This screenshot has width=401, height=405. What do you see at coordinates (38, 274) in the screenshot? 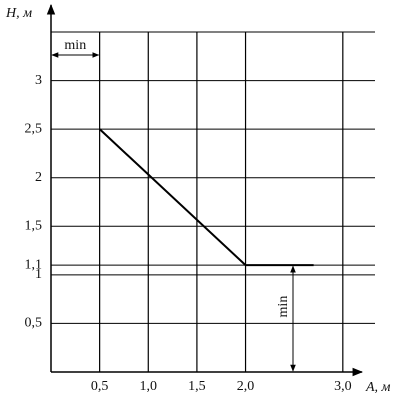
I see `y-tick-label: 1` at bounding box center [38, 274].